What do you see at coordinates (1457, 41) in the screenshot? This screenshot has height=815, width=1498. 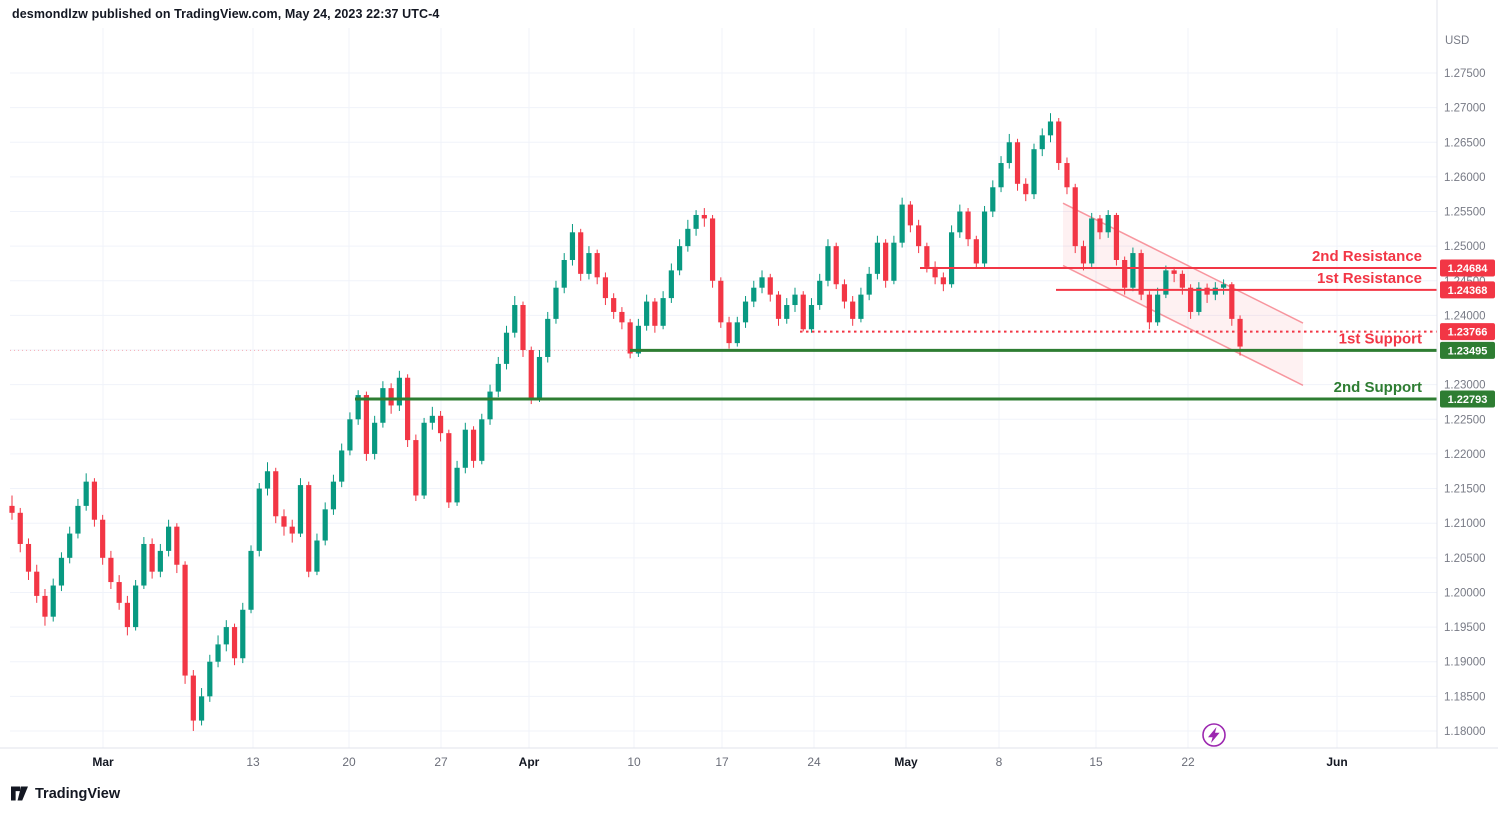 I see `price-scale-currency-label: USD` at bounding box center [1457, 41].